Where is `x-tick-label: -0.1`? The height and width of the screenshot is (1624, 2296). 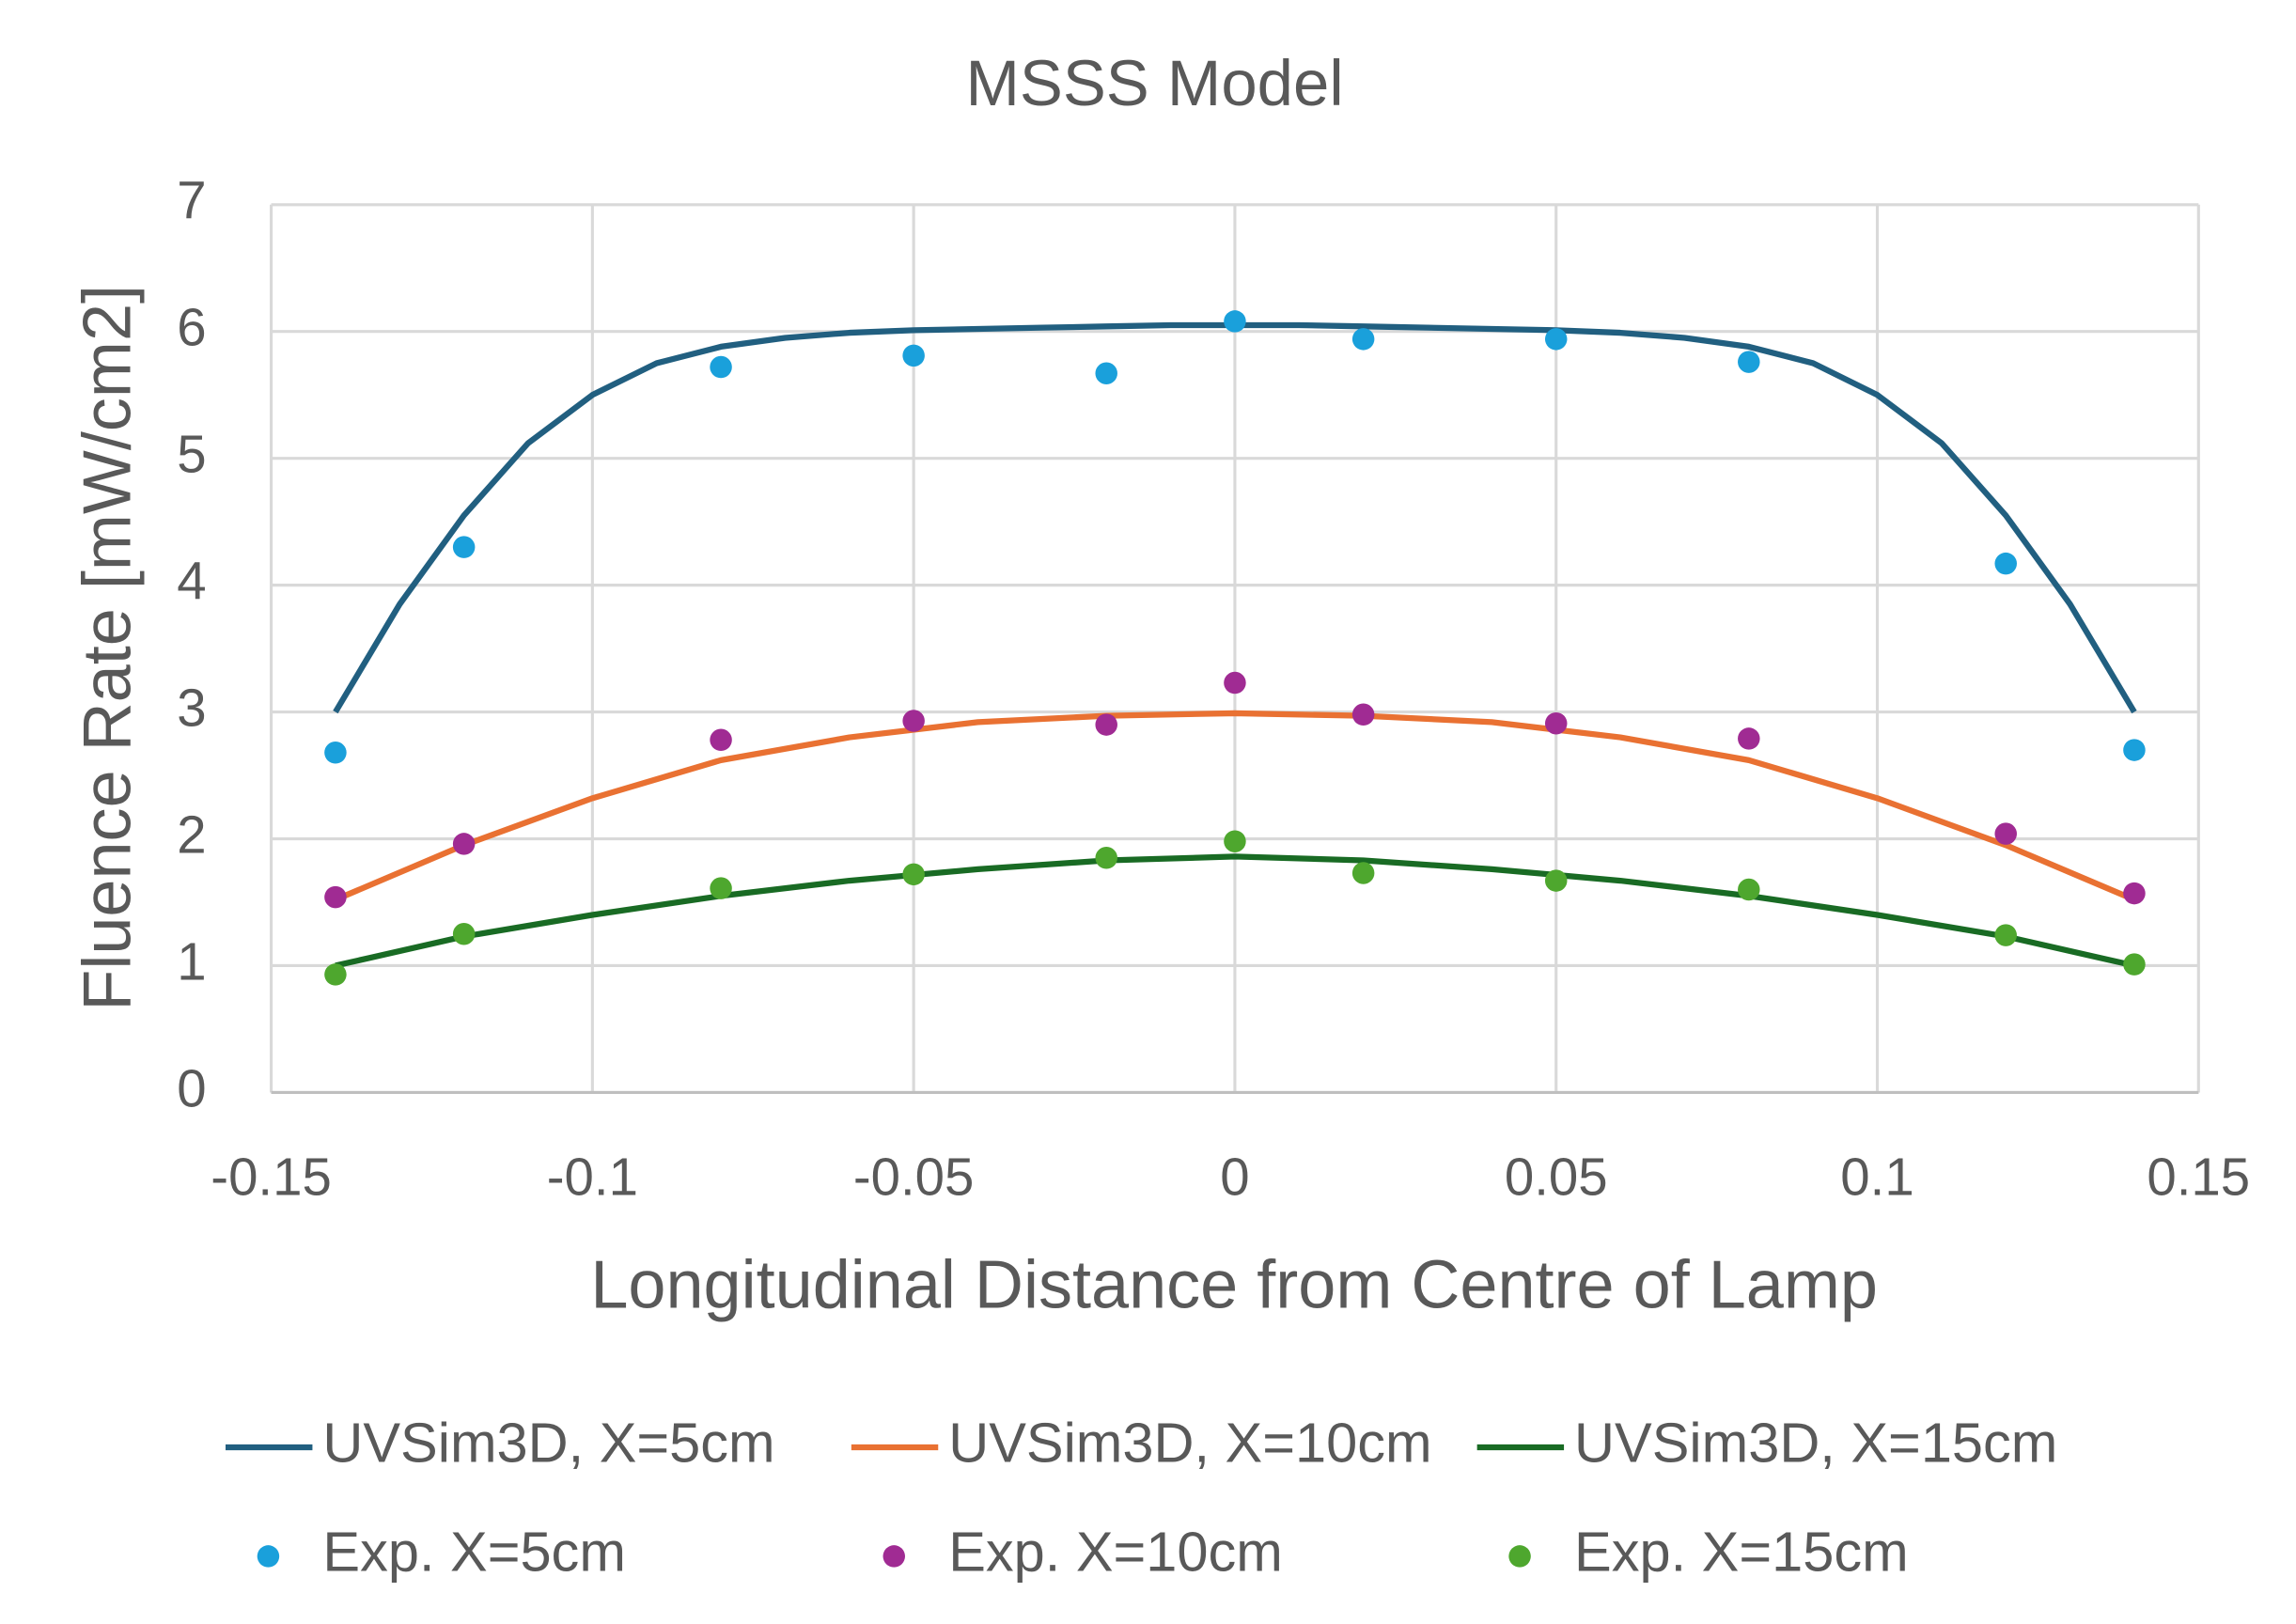
x-tick-label: -0.1 is located at coordinates (592, 1176).